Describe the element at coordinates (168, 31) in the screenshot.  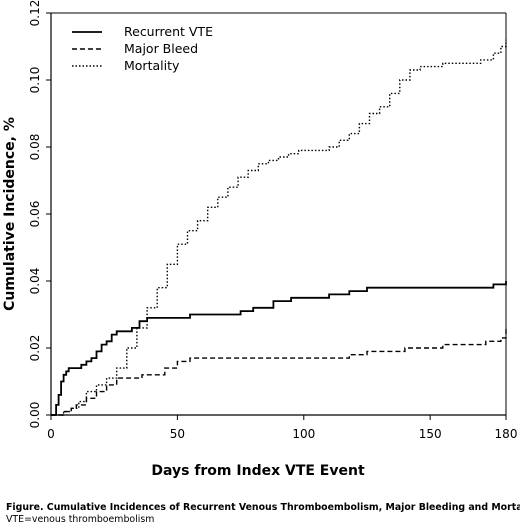
I see `legend-label-recurrent-vte: Recurrent VTE` at that location.